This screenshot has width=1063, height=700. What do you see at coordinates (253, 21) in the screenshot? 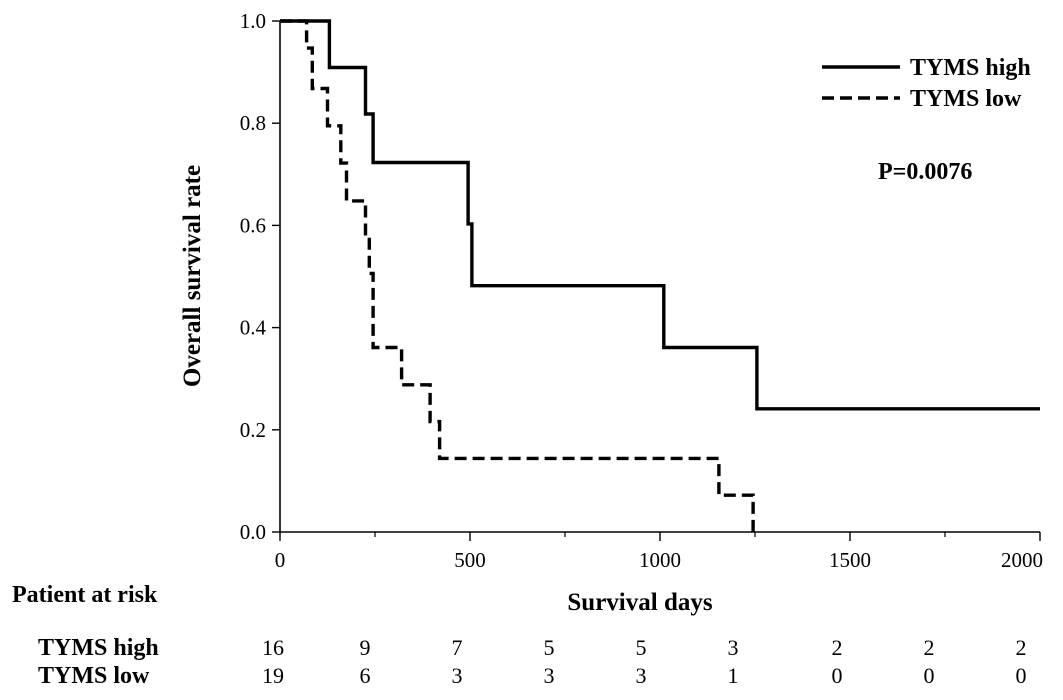
I see `y-tick-label: 1.0` at bounding box center [253, 21].